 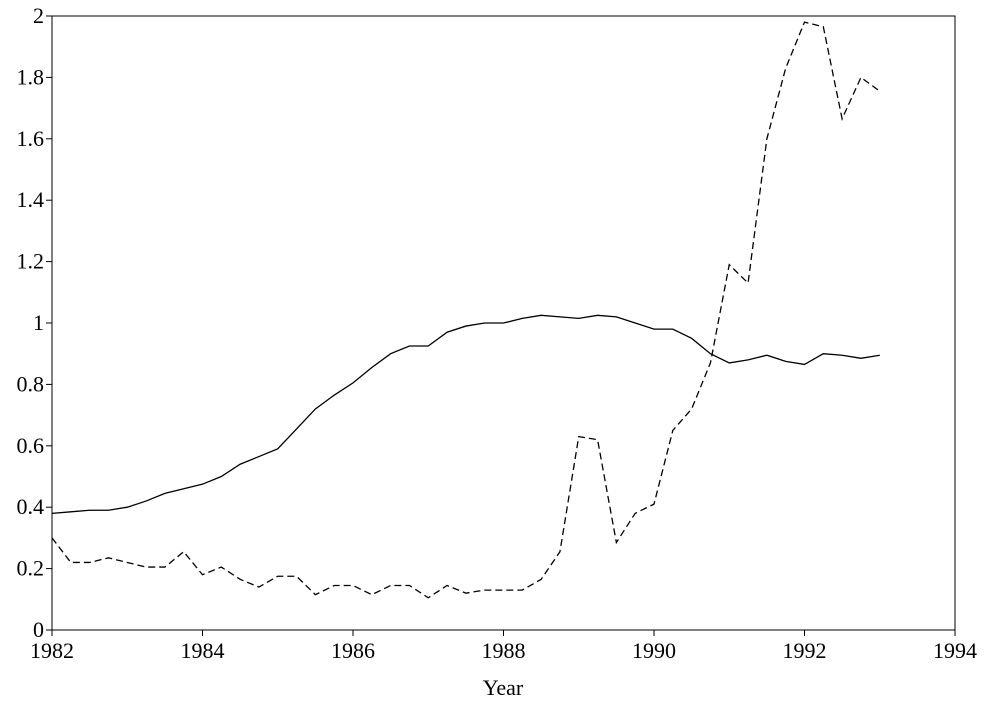 What do you see at coordinates (38, 629) in the screenshot?
I see `y-tick-label: 0` at bounding box center [38, 629].